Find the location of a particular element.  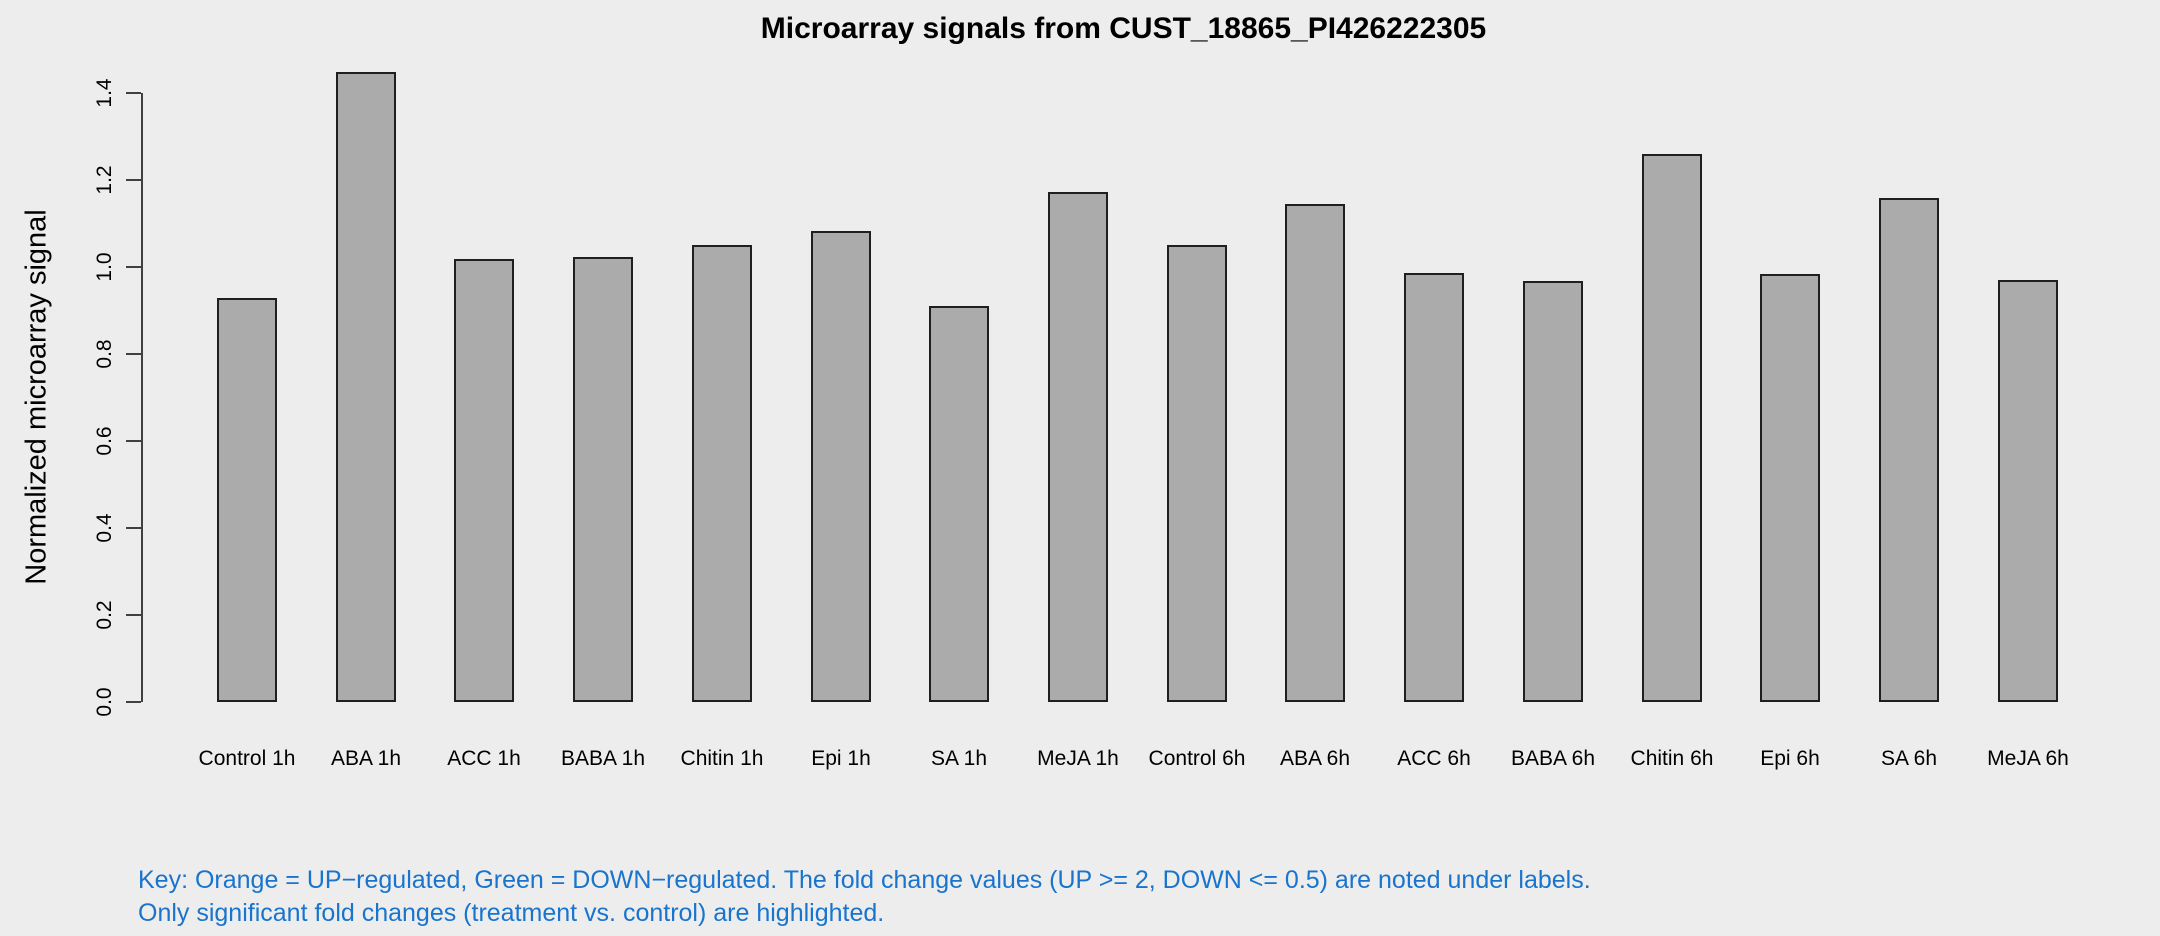

y-tick-label: 0.6 is located at coordinates (104, 441).